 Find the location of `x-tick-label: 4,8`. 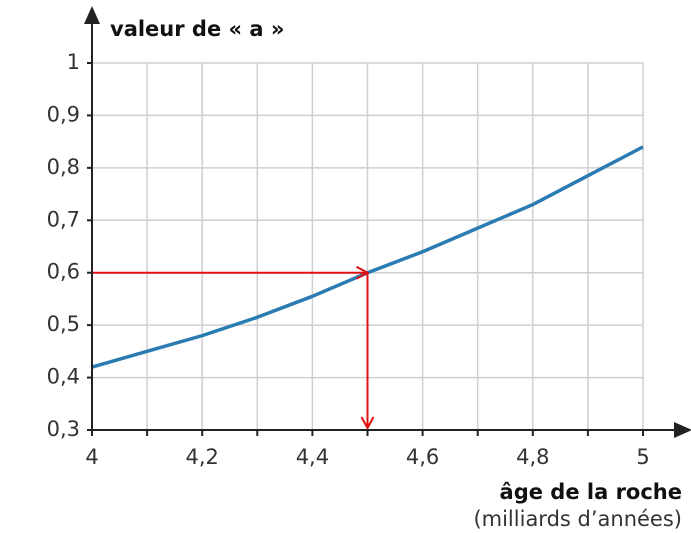

x-tick-label: 4,8 is located at coordinates (532, 457).